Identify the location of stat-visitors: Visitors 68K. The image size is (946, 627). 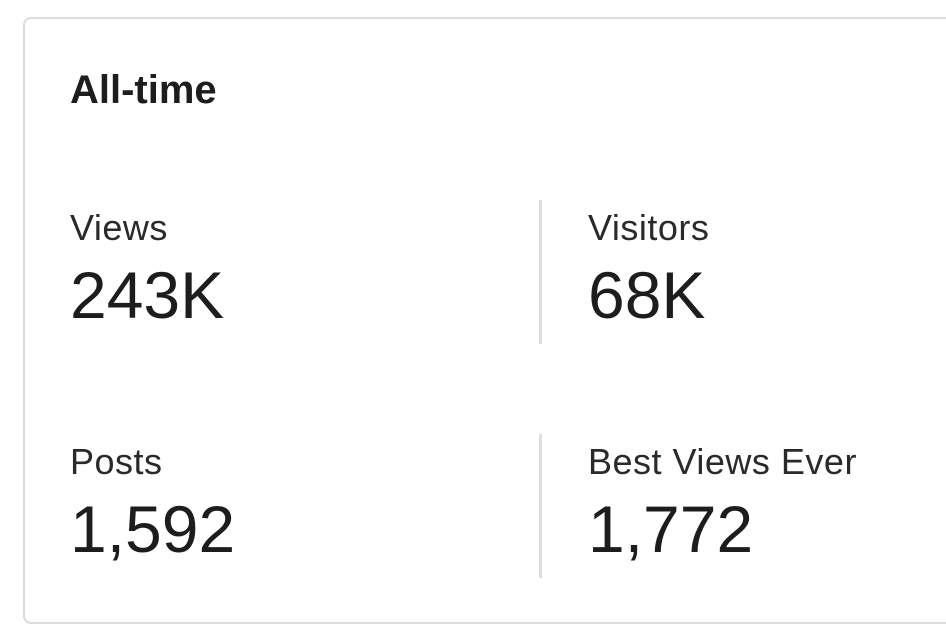
(648, 271).